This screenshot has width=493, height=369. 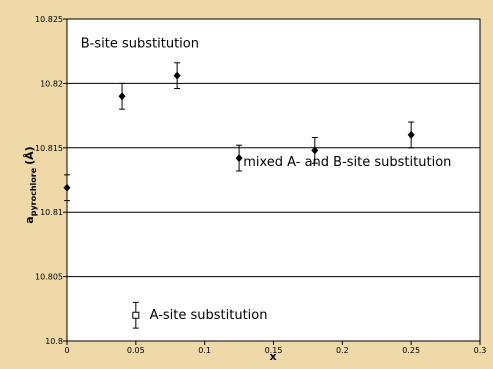 I want to click on y-tick-label: 10.825, so click(x=49, y=19).